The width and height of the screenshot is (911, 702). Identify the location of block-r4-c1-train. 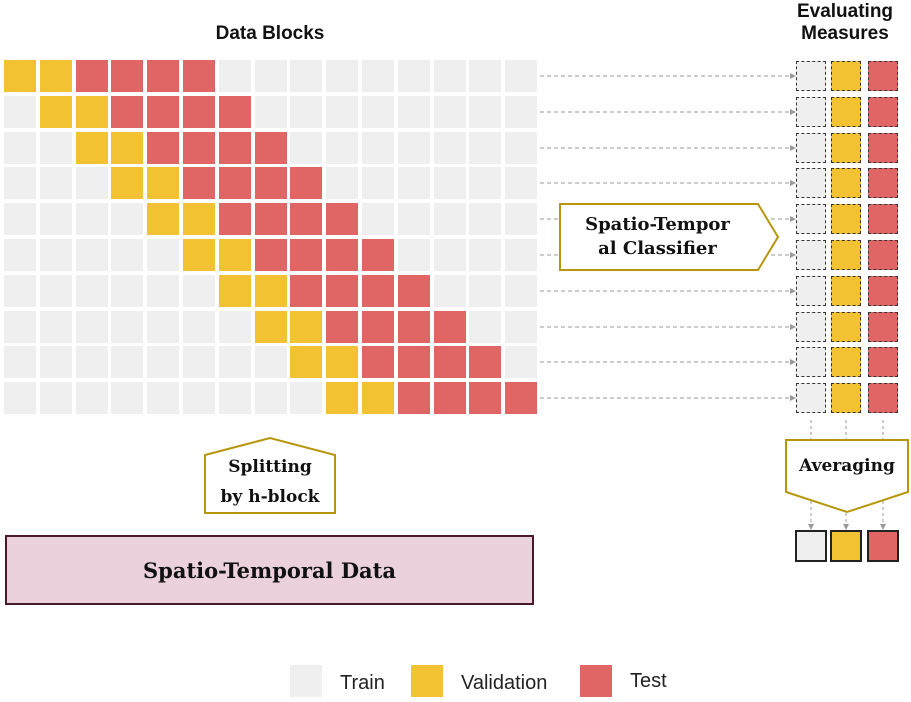
(56, 219).